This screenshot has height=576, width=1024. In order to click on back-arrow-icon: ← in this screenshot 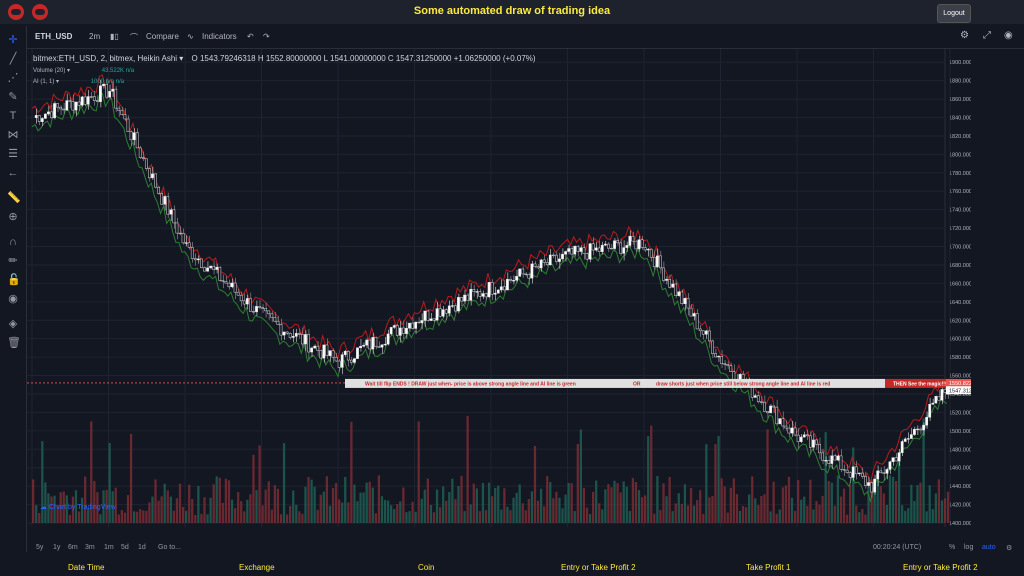, I will do `click(13, 173)`.